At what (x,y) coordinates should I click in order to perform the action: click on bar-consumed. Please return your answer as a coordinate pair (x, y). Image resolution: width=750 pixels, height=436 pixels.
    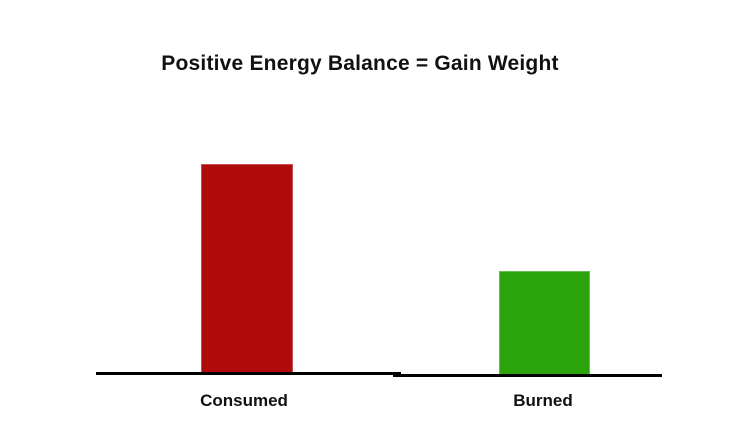
    Looking at the image, I should click on (247, 269).